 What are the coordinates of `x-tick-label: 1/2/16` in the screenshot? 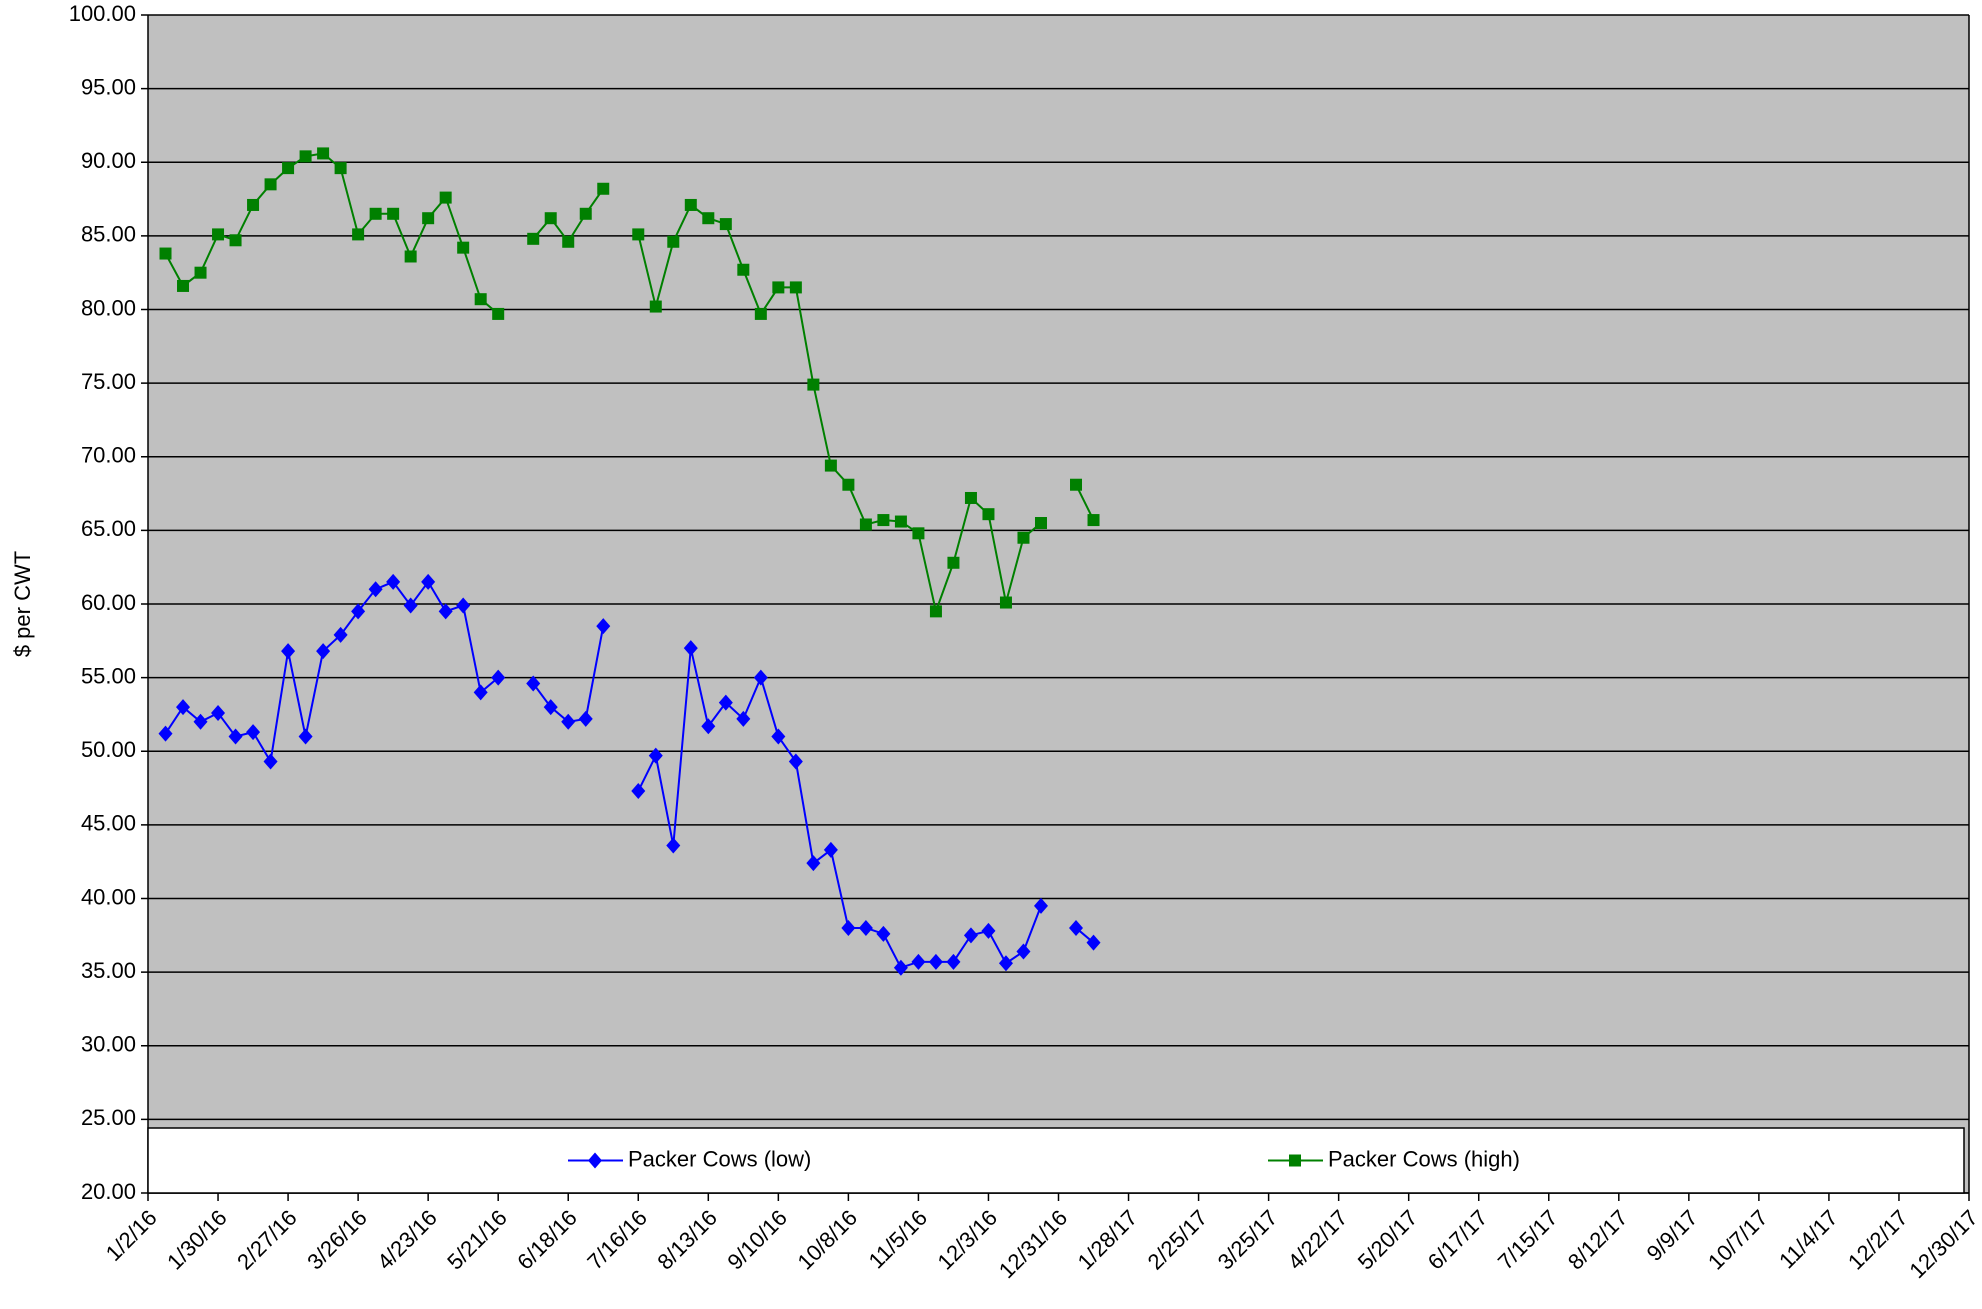 It's located at (131, 1235).